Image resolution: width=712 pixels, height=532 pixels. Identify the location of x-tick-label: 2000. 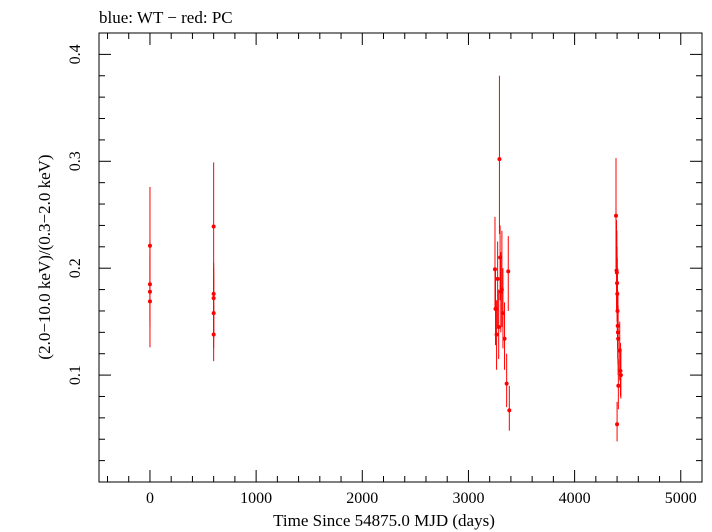
(362, 498).